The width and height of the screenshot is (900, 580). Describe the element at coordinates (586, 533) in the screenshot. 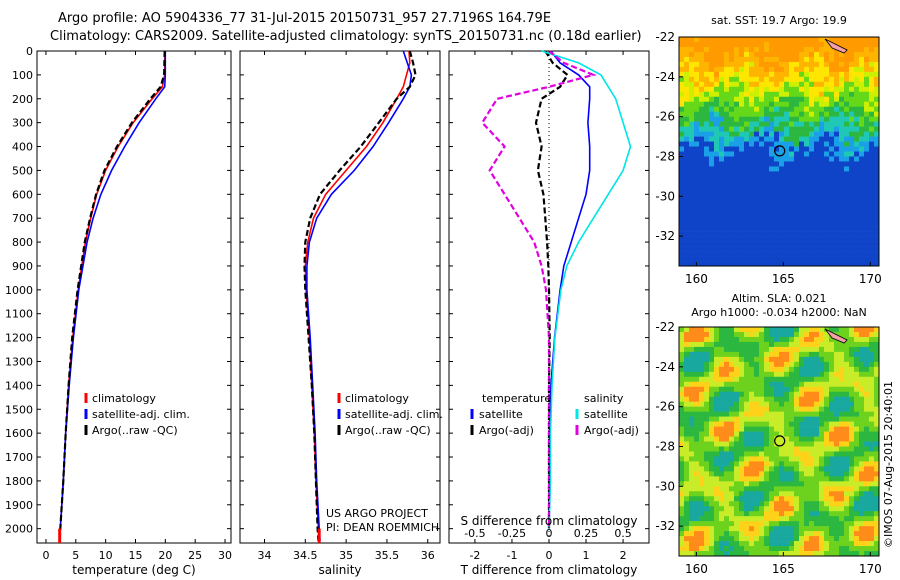

I see `top-tick-label: 0.25` at that location.